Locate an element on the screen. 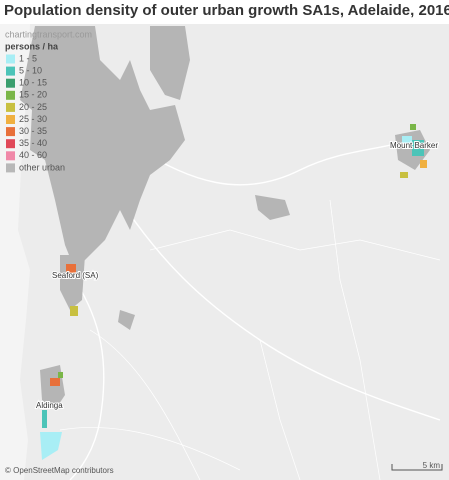 Image resolution: width=449 pixels, height=480 pixels. legend-label: 15 - 20 is located at coordinates (33, 95).